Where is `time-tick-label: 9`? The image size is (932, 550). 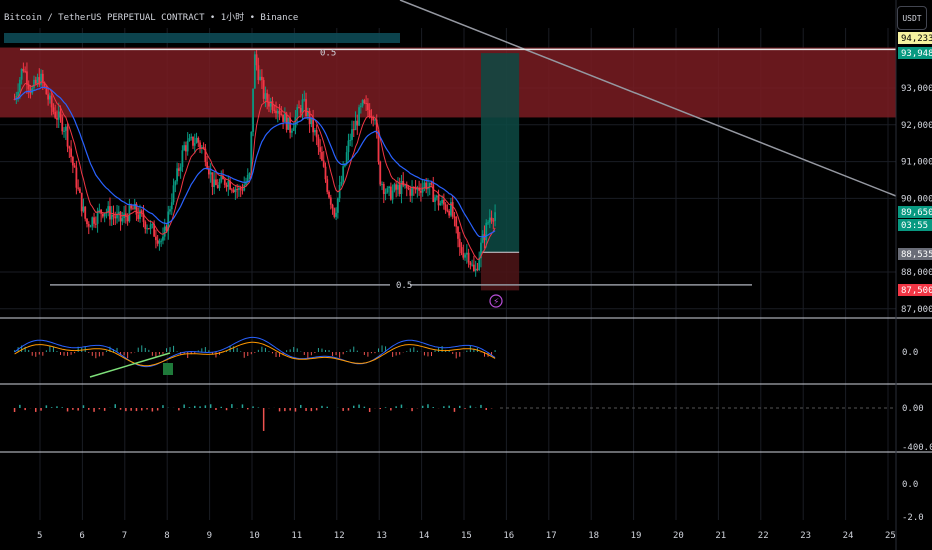
time-tick-label: 9 is located at coordinates (209, 536).